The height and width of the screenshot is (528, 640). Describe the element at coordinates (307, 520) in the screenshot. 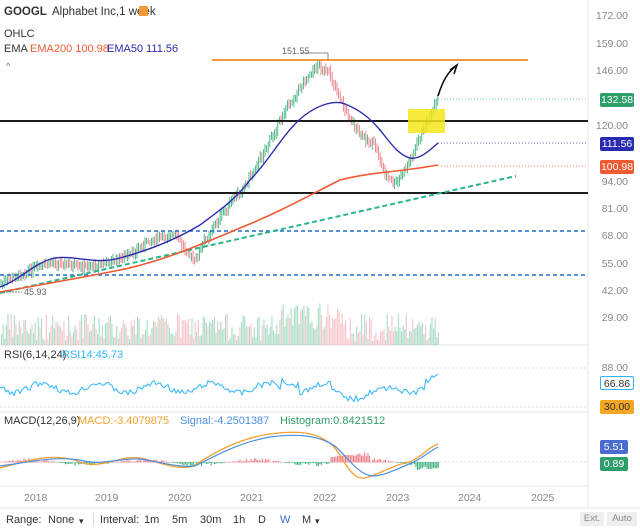

I see `interval-m: M` at that location.